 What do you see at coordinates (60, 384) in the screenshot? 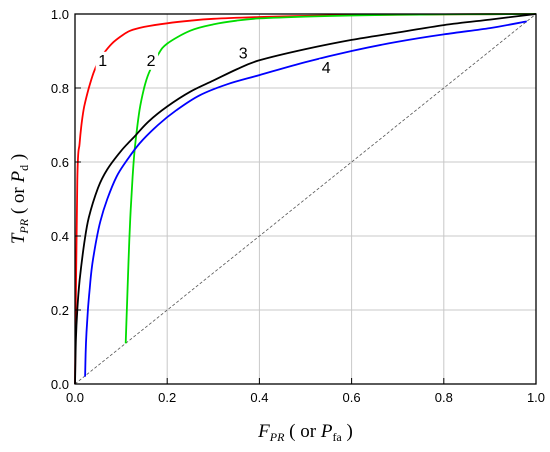
I see `y-tick-label: 0.0` at bounding box center [60, 384].